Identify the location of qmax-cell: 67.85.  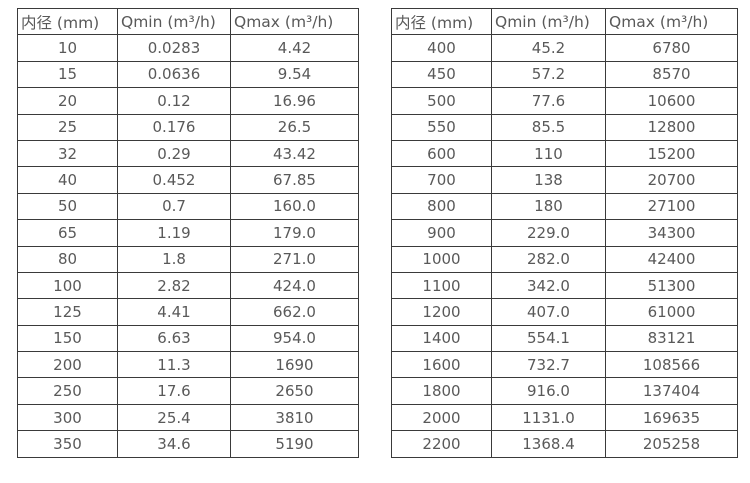
(294, 180).